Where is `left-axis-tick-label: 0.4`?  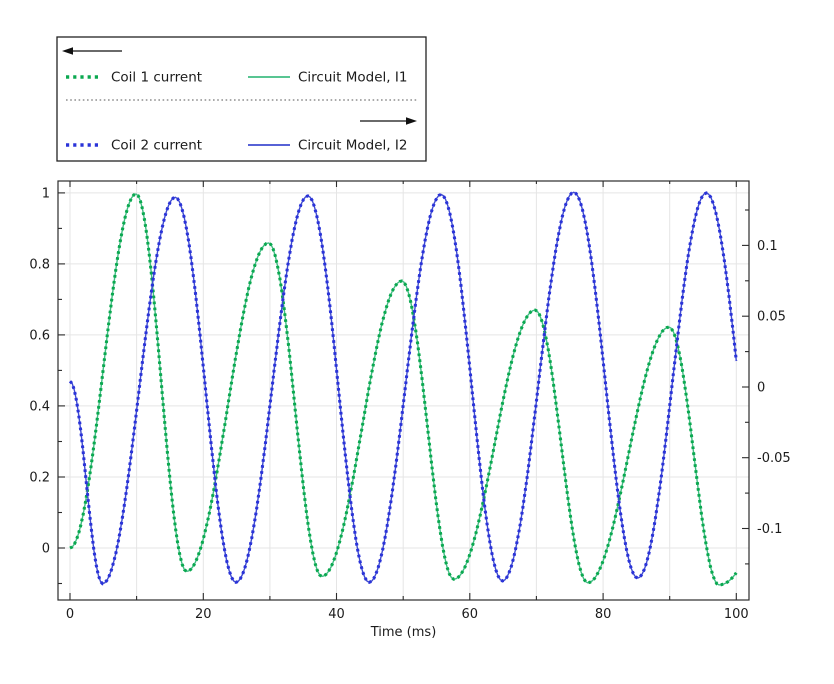 left-axis-tick-label: 0.4 is located at coordinates (39, 406).